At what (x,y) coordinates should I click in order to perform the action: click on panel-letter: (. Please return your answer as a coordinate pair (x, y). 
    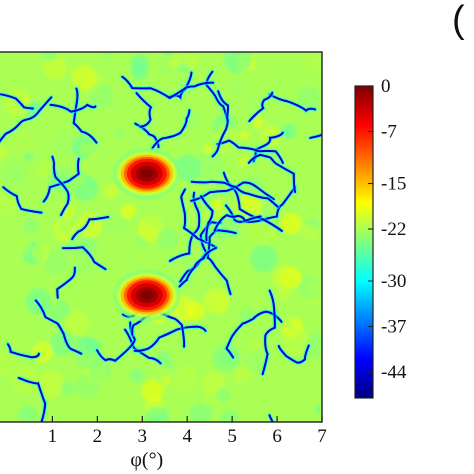
    Looking at the image, I should click on (458, 20).